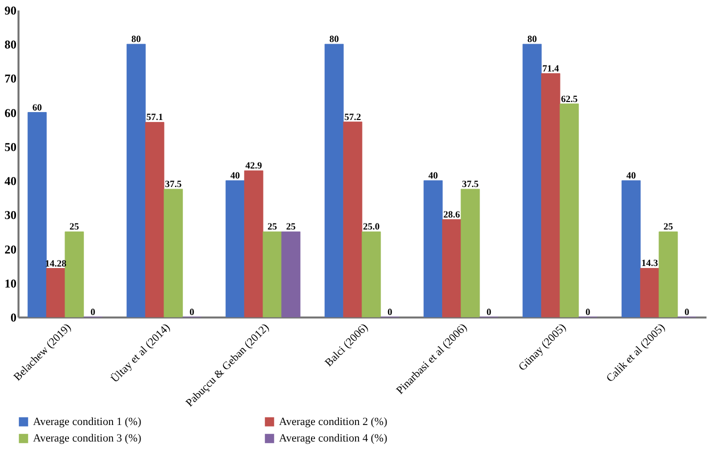 The image size is (718, 457). What do you see at coordinates (353, 117) in the screenshot?
I see `data-label: 57.2` at bounding box center [353, 117].